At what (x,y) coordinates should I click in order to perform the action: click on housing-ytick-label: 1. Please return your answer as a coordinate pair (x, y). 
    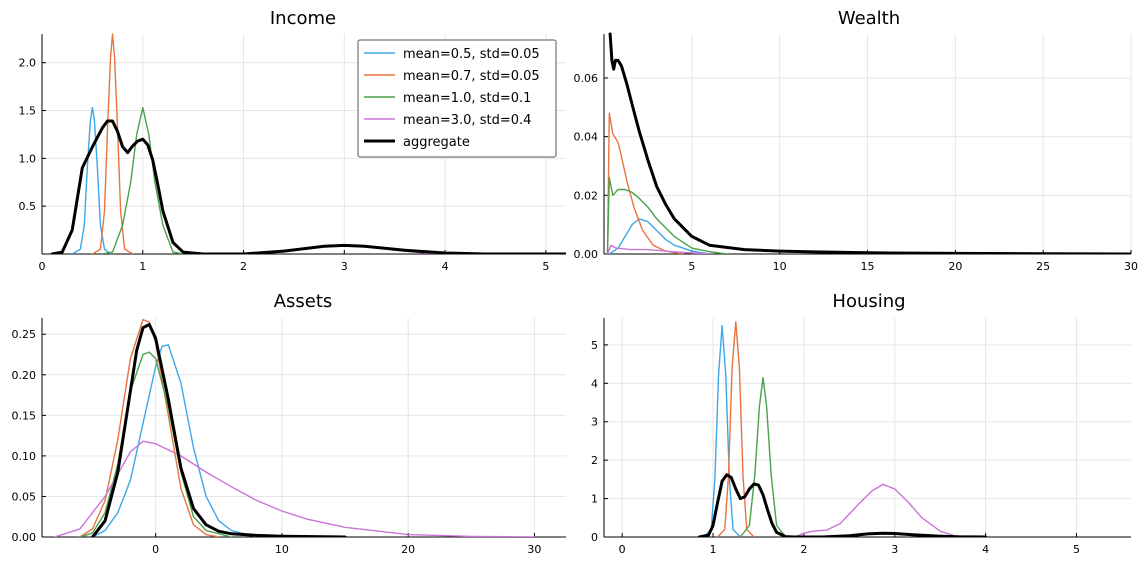
    Looking at the image, I should click on (594, 499).